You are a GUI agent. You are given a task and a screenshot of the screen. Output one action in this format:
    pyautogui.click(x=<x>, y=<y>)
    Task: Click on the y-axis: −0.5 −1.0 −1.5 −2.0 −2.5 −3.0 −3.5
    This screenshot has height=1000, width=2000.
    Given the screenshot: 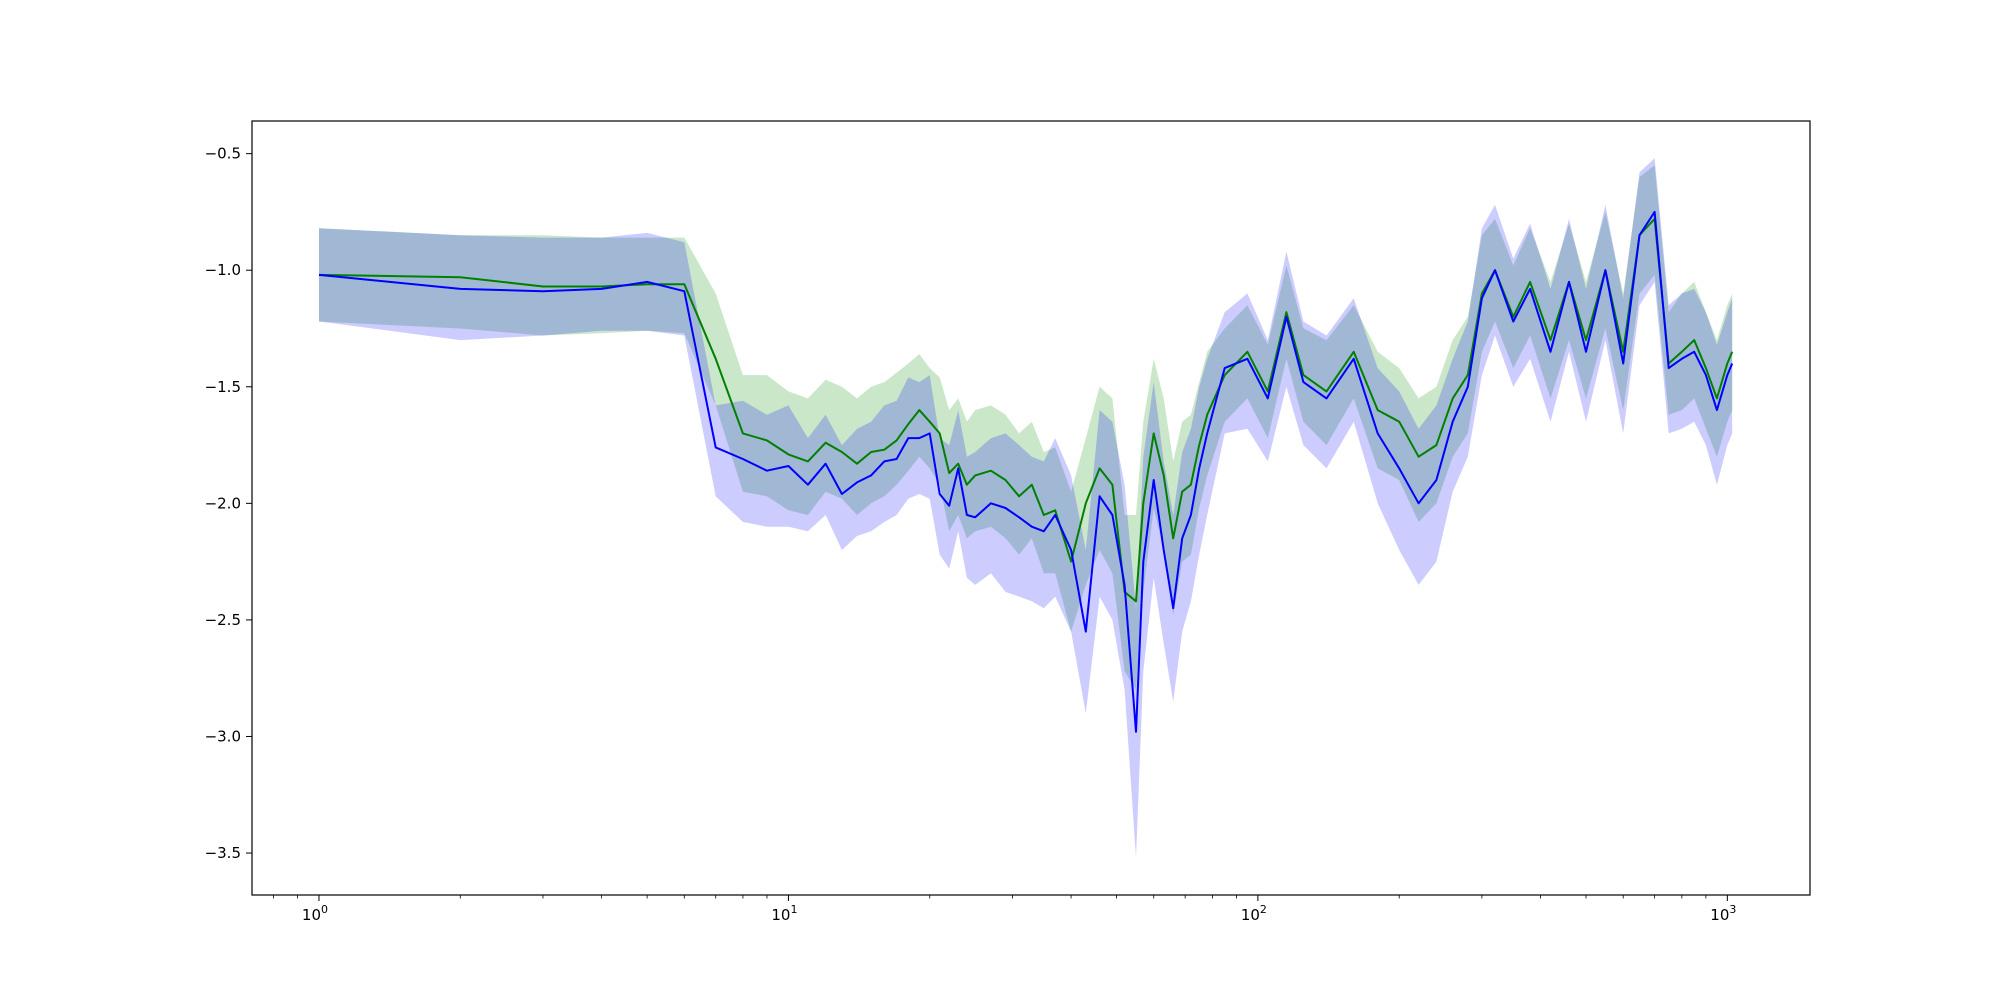 What is the action you would take?
    pyautogui.click(x=228, y=503)
    